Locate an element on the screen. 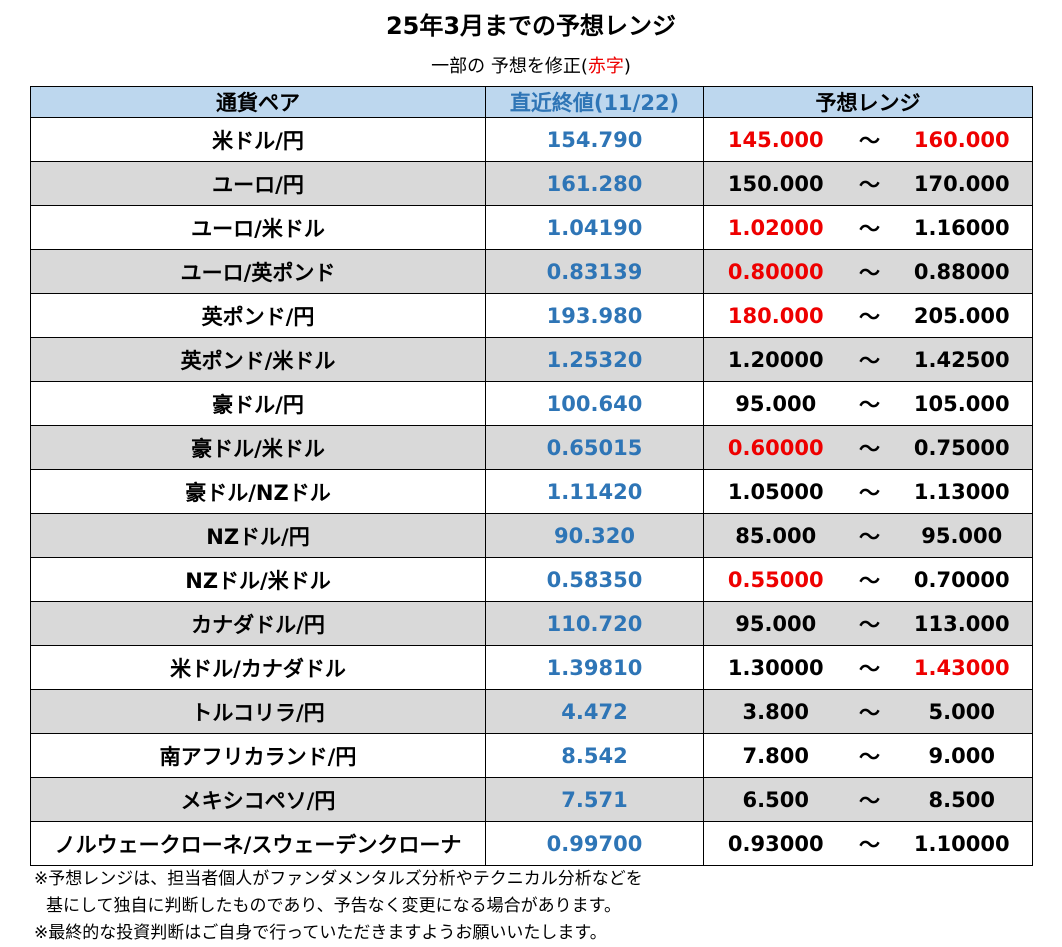 This screenshot has width=1062, height=947. range-high-cell: 1.13000 is located at coordinates (962, 491).